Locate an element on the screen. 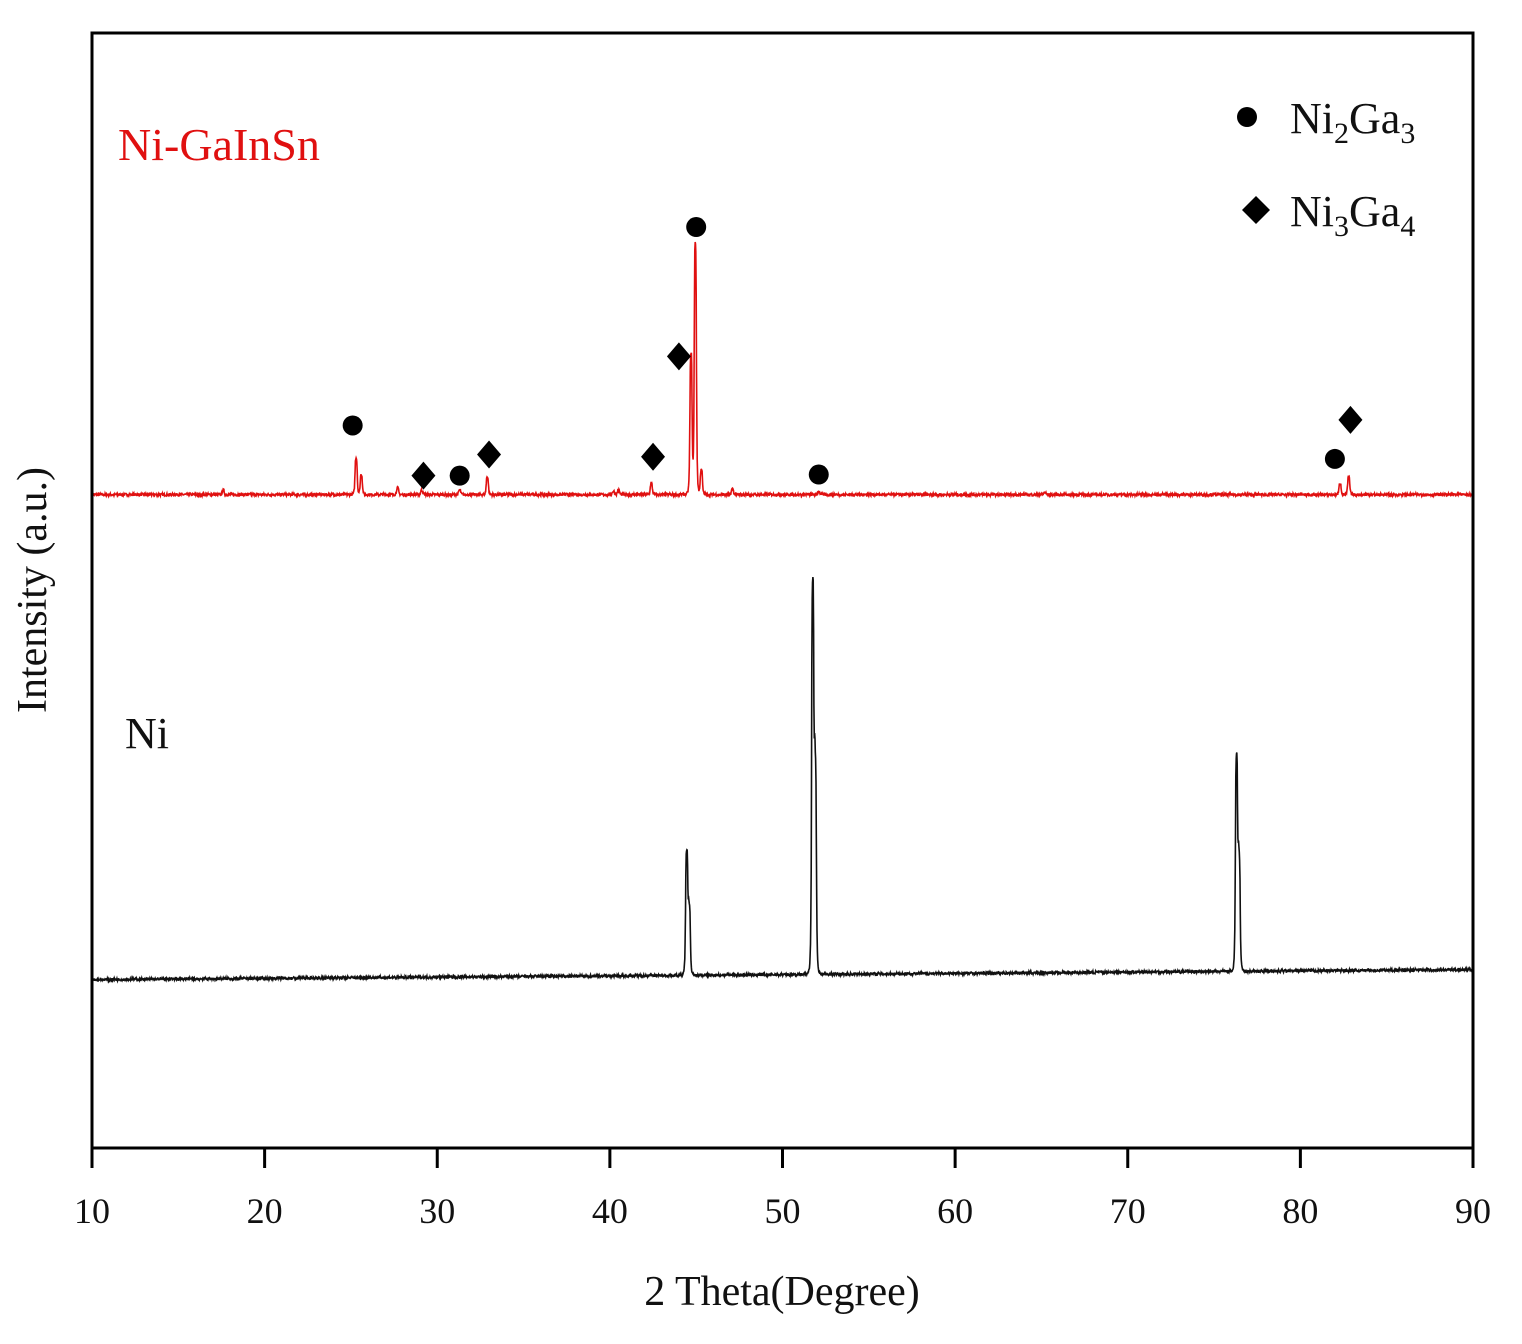  series-label-ni-gainsn: Ni-GaInSn is located at coordinates (219, 144).